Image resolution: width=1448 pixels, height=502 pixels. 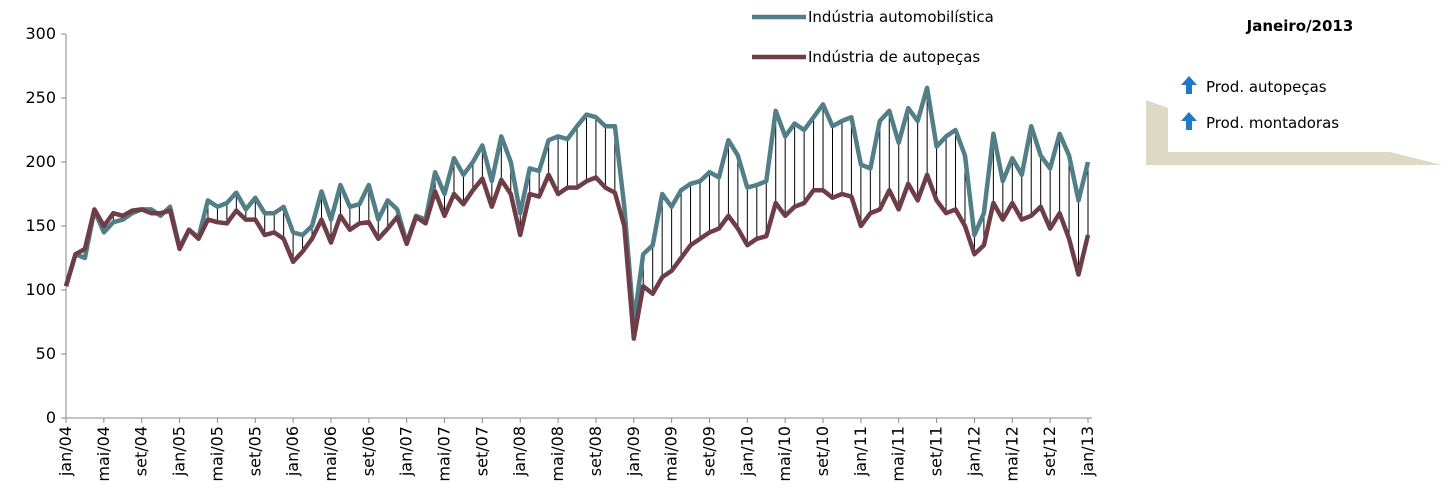 I want to click on panel-shape, so click(x=1294, y=132).